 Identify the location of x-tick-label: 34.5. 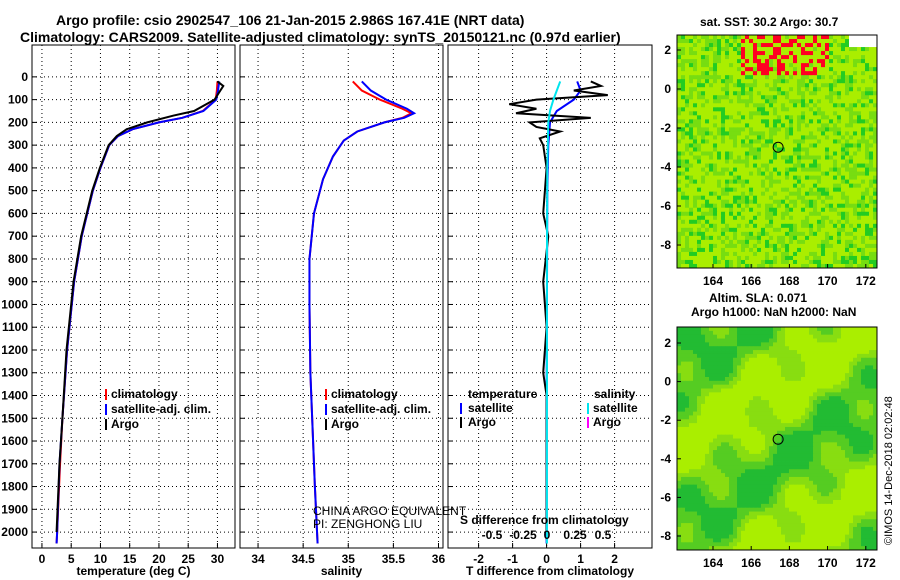
(303, 559).